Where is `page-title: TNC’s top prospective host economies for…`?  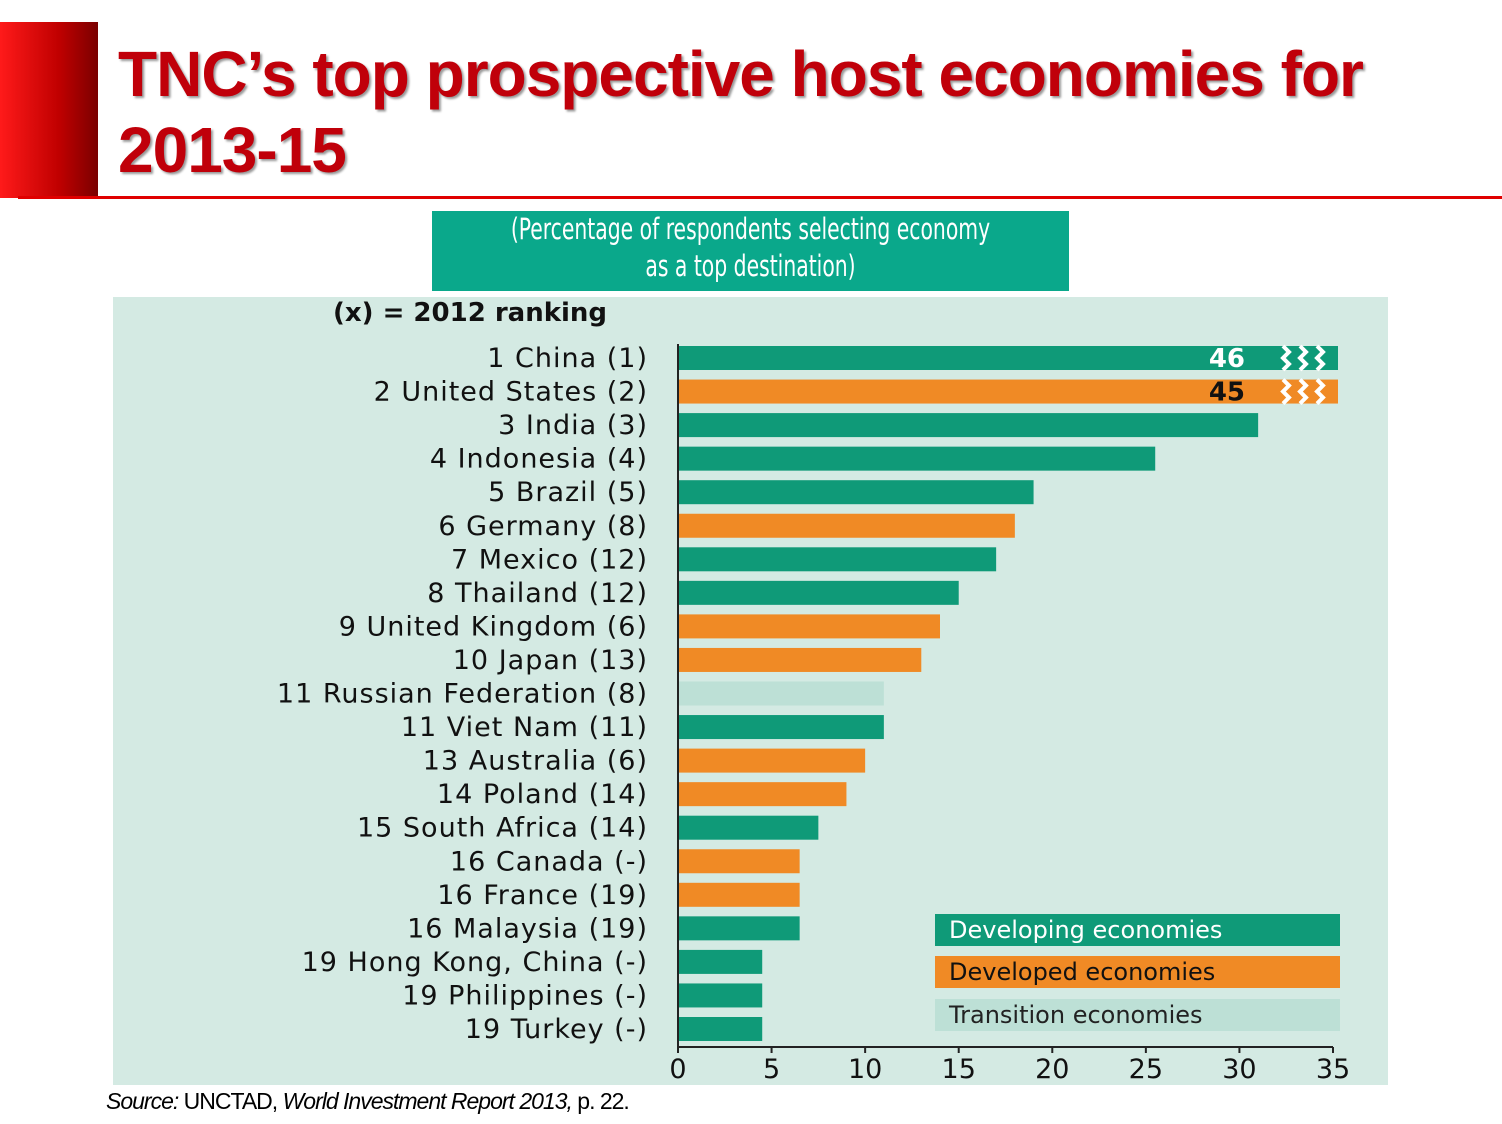 page-title: TNC’s top prospective host economies for… is located at coordinates (741, 112).